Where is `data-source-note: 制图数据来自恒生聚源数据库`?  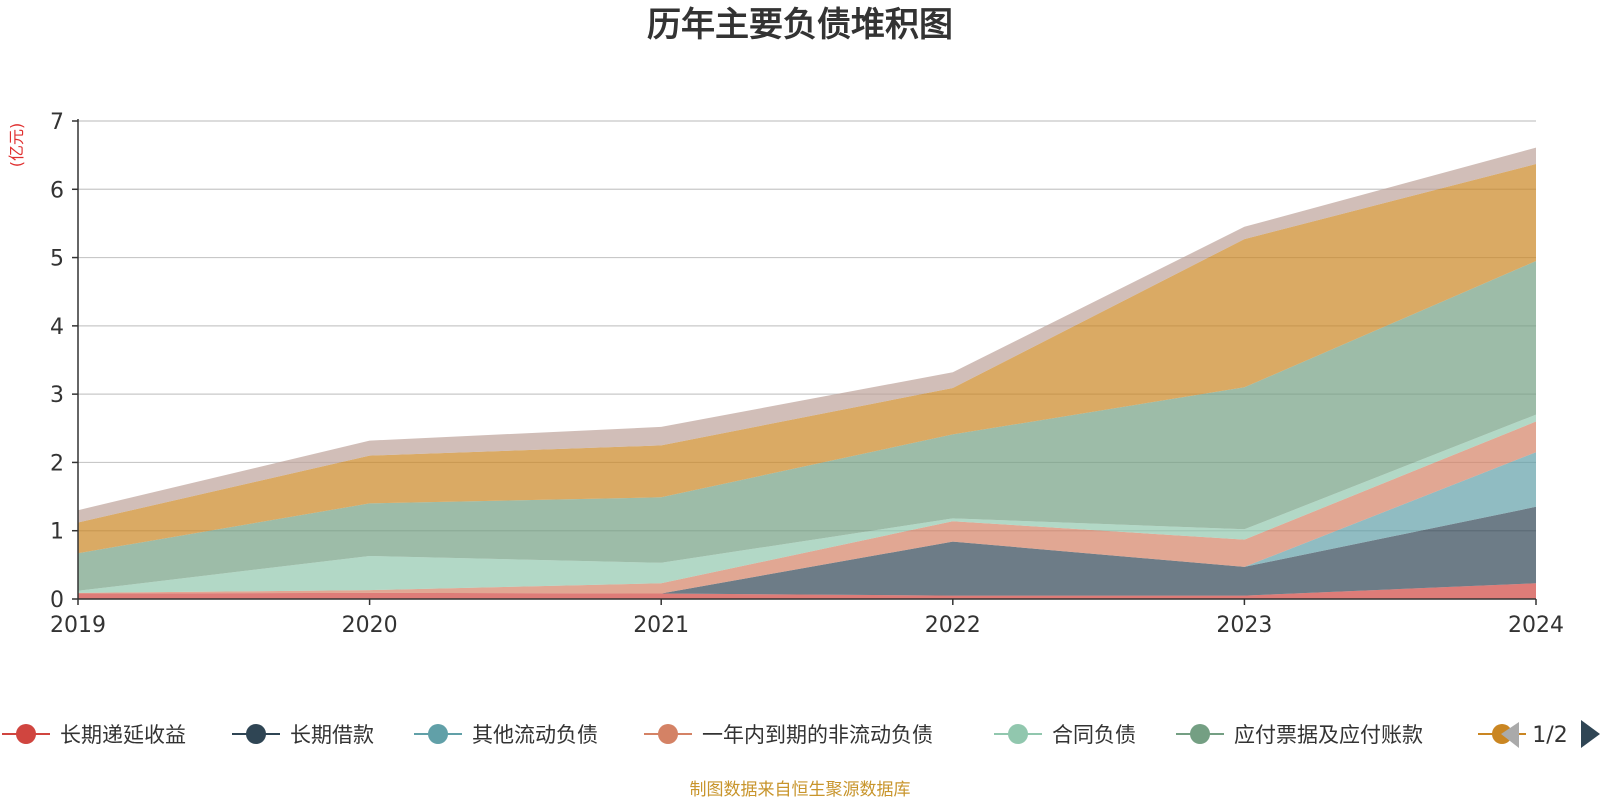 data-source-note: 制图数据来自恒生聚源数据库 is located at coordinates (800, 790).